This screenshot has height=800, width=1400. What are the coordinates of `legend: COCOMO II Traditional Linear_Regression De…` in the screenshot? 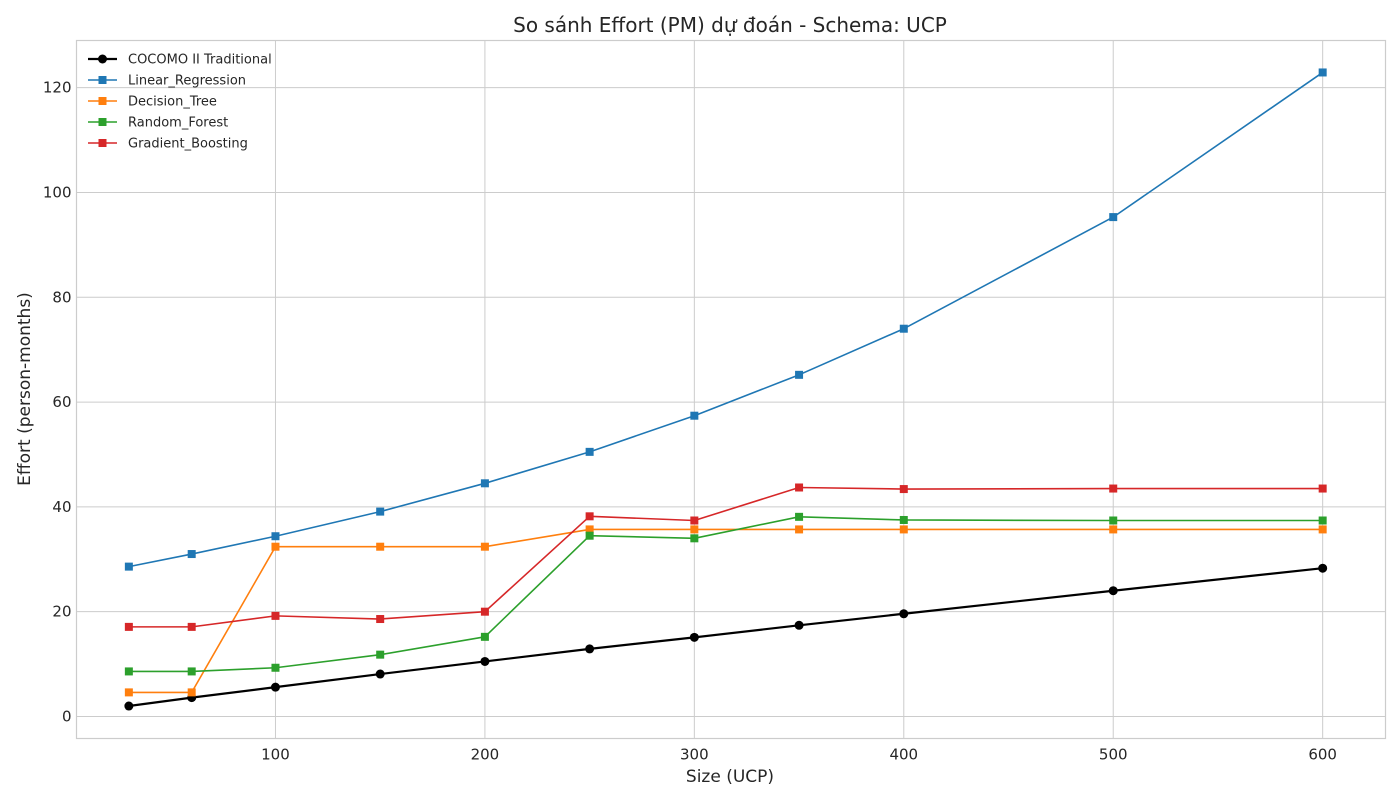 It's located at (180, 102).